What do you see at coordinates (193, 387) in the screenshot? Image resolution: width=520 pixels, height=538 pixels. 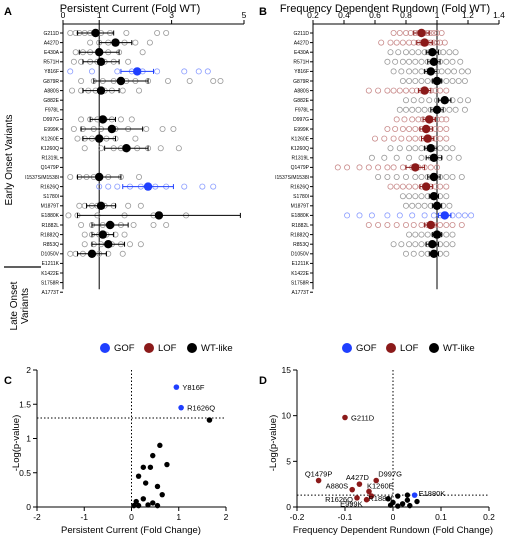 I see `panel-c-point-label: Y816F` at bounding box center [193, 387].